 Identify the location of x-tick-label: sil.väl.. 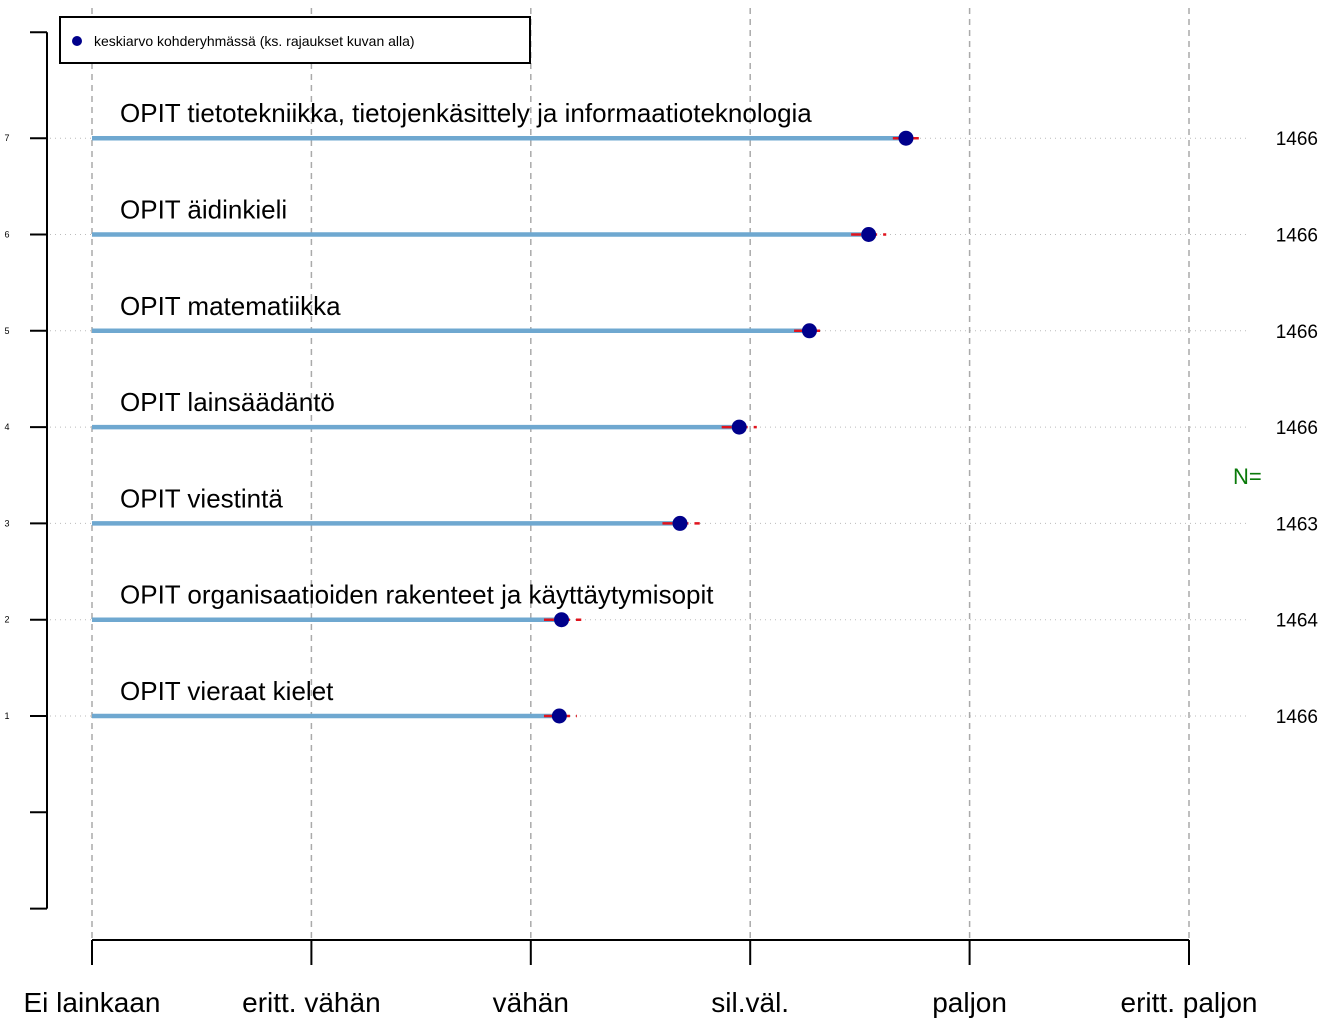
(750, 1002).